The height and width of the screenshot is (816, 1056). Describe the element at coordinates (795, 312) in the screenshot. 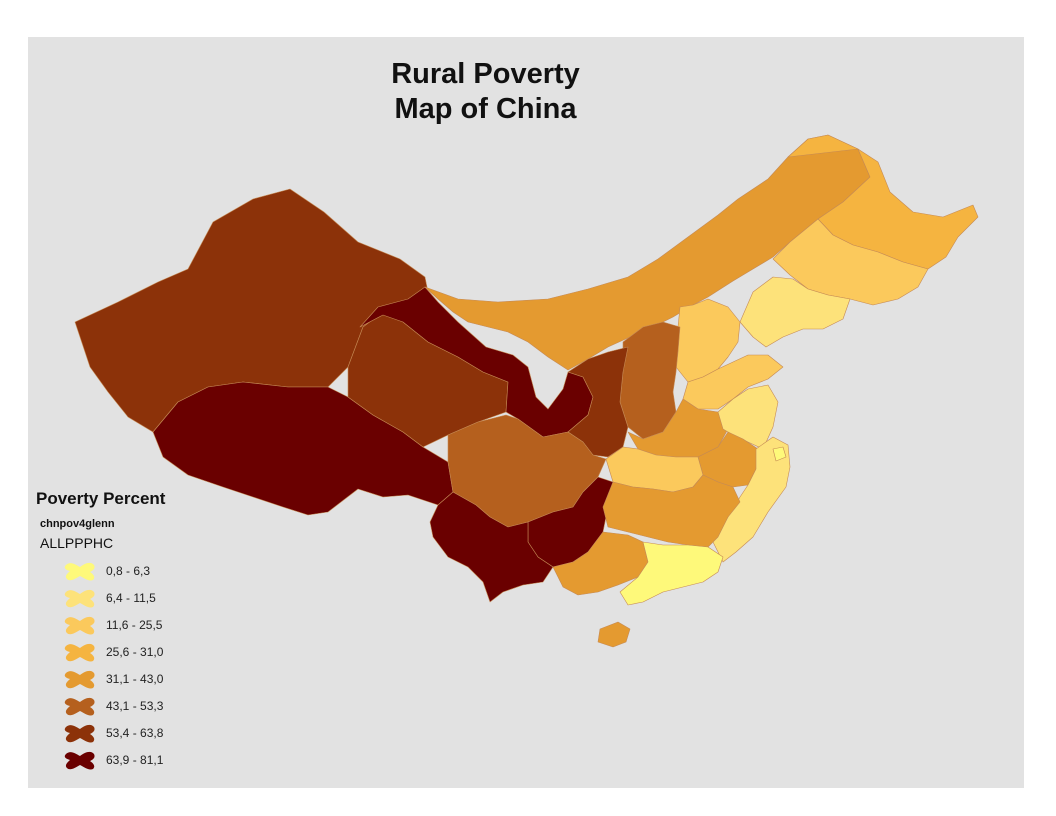

I see `region-liaoning` at that location.